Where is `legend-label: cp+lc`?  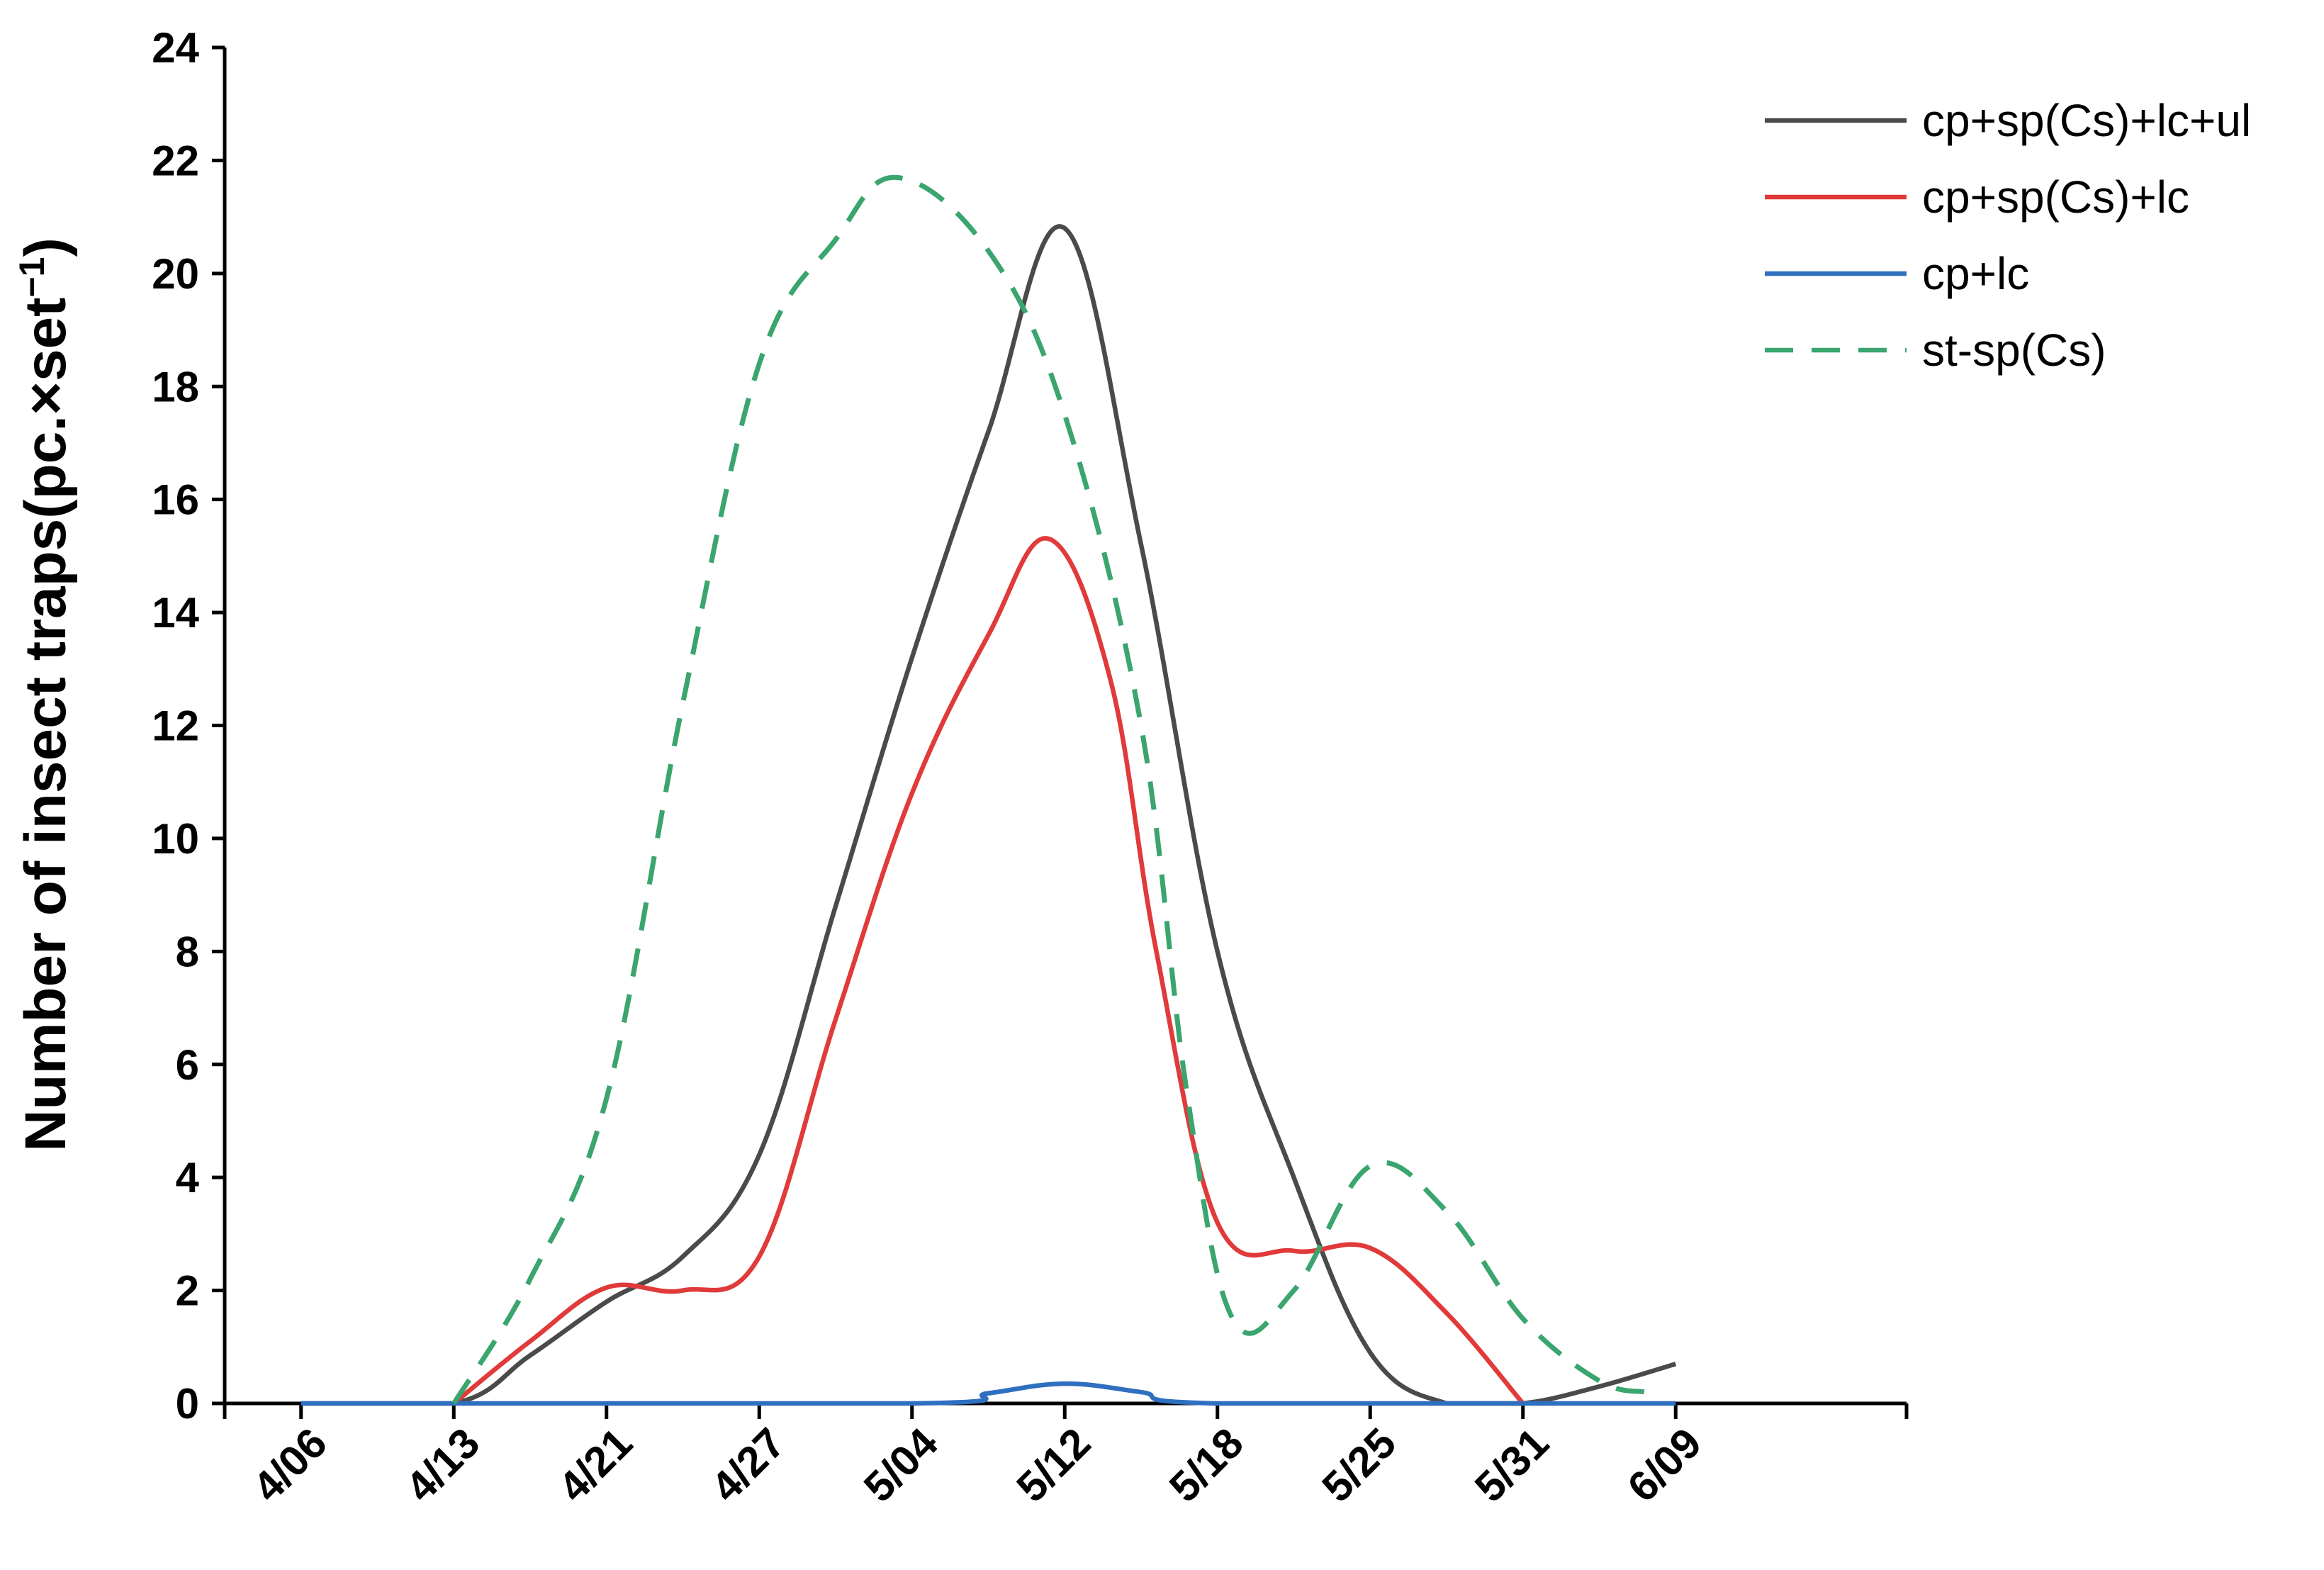 legend-label: cp+lc is located at coordinates (1976, 273).